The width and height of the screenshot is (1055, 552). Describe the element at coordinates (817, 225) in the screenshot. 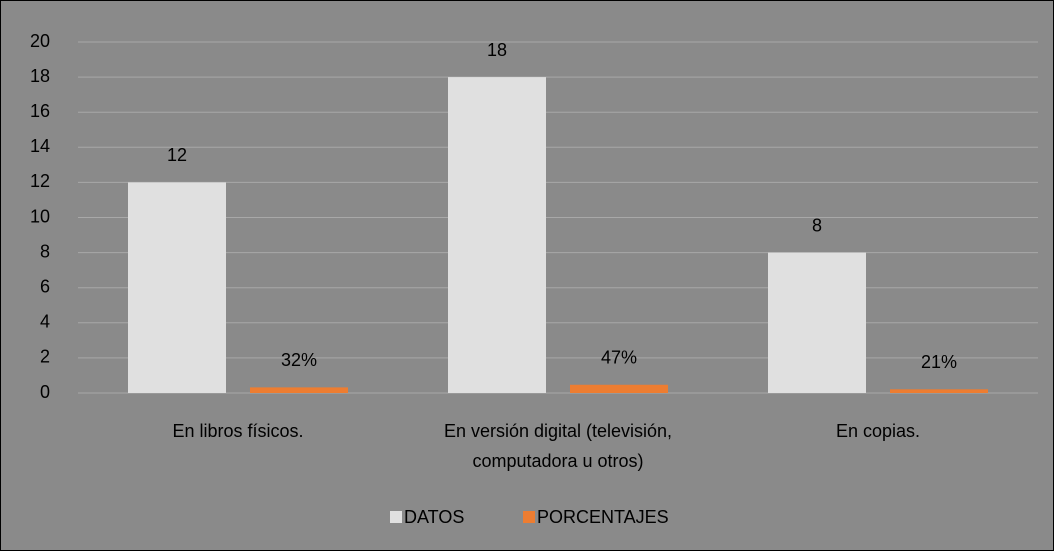

I see `data-label: 8` at that location.